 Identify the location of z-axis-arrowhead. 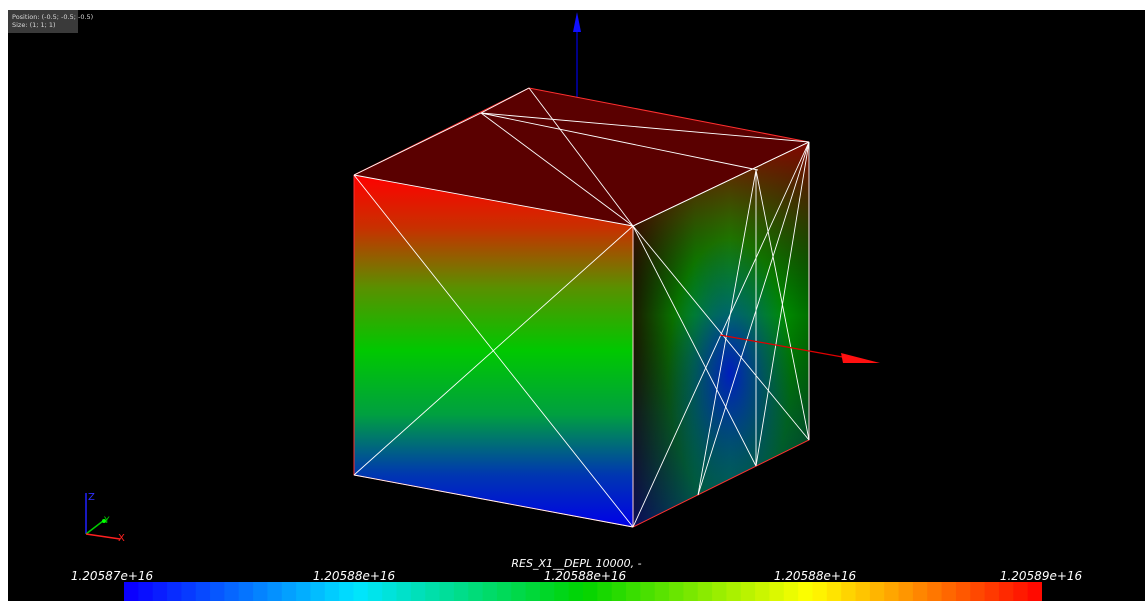
(577, 22).